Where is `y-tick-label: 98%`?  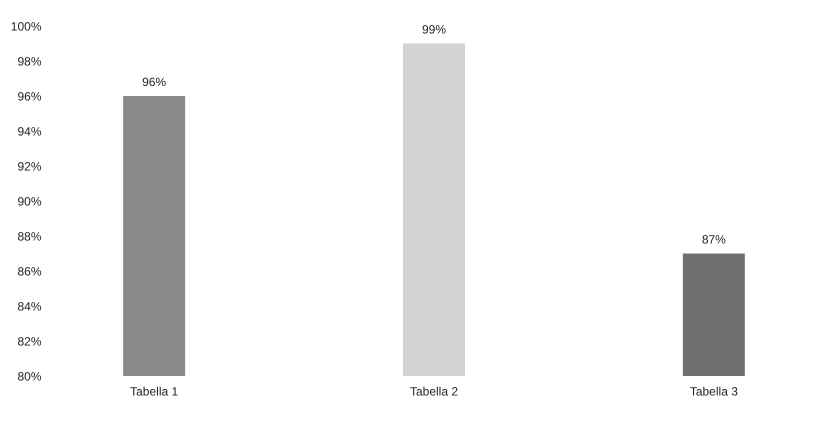
y-tick-label: 98% is located at coordinates (29, 61).